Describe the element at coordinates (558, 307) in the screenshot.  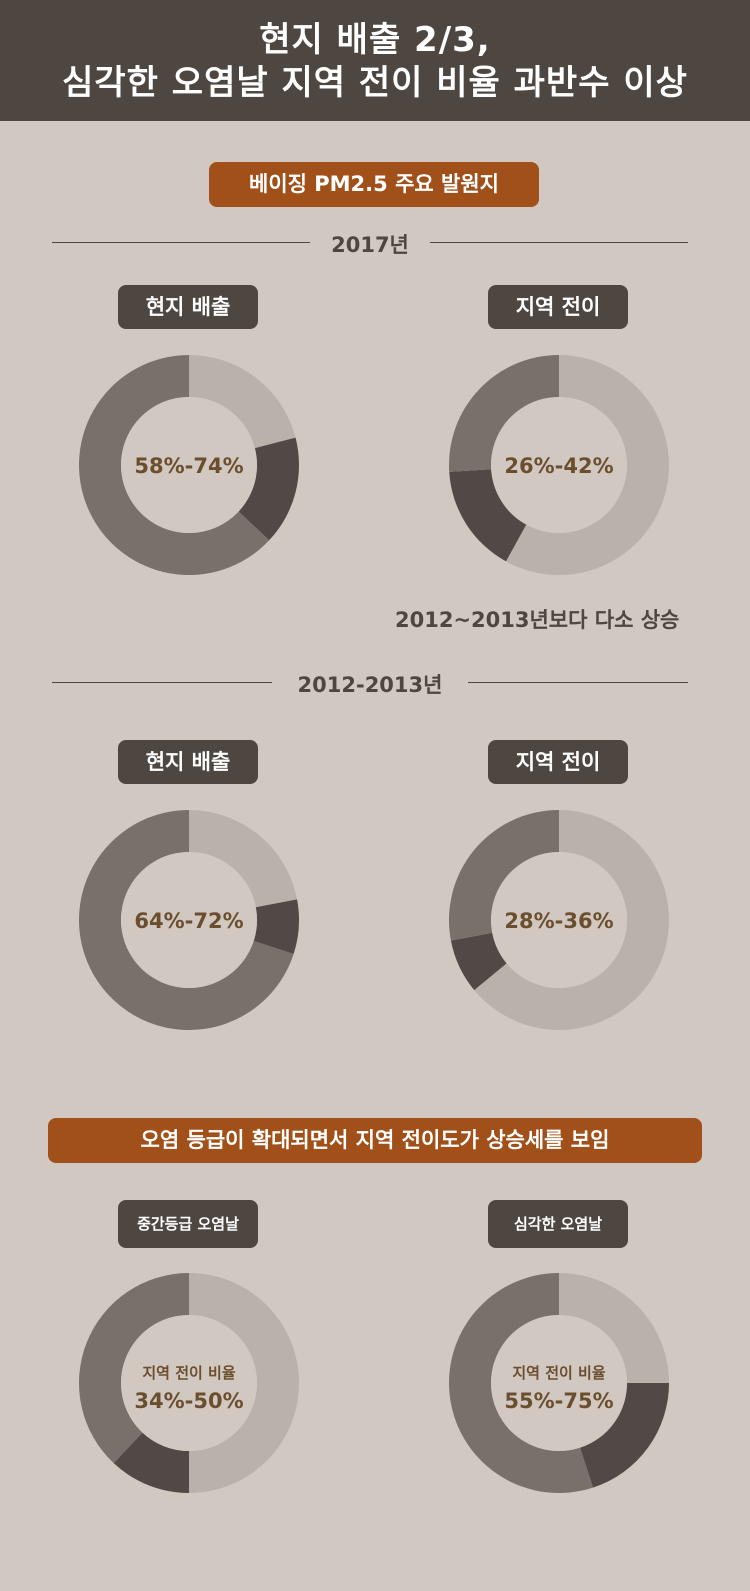
I see `label-regional-2017: 지역 전이` at that location.